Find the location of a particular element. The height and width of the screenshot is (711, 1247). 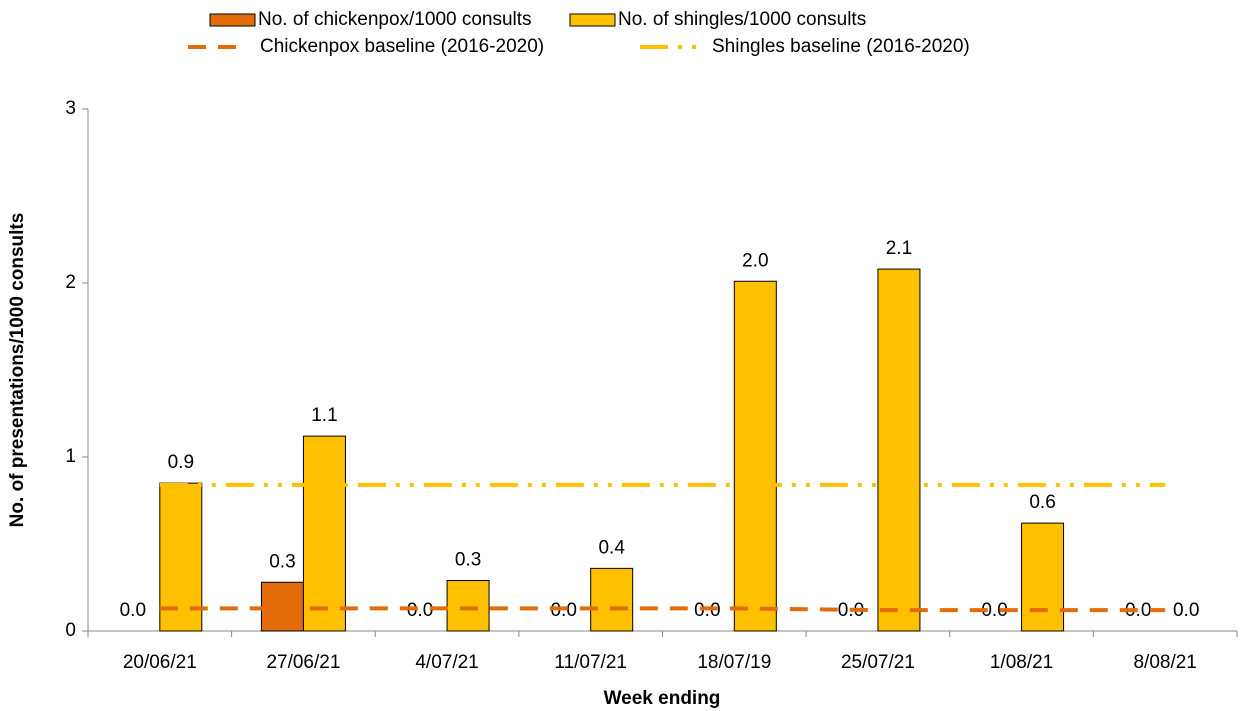

y-tick-label: 1 is located at coordinates (70, 456).